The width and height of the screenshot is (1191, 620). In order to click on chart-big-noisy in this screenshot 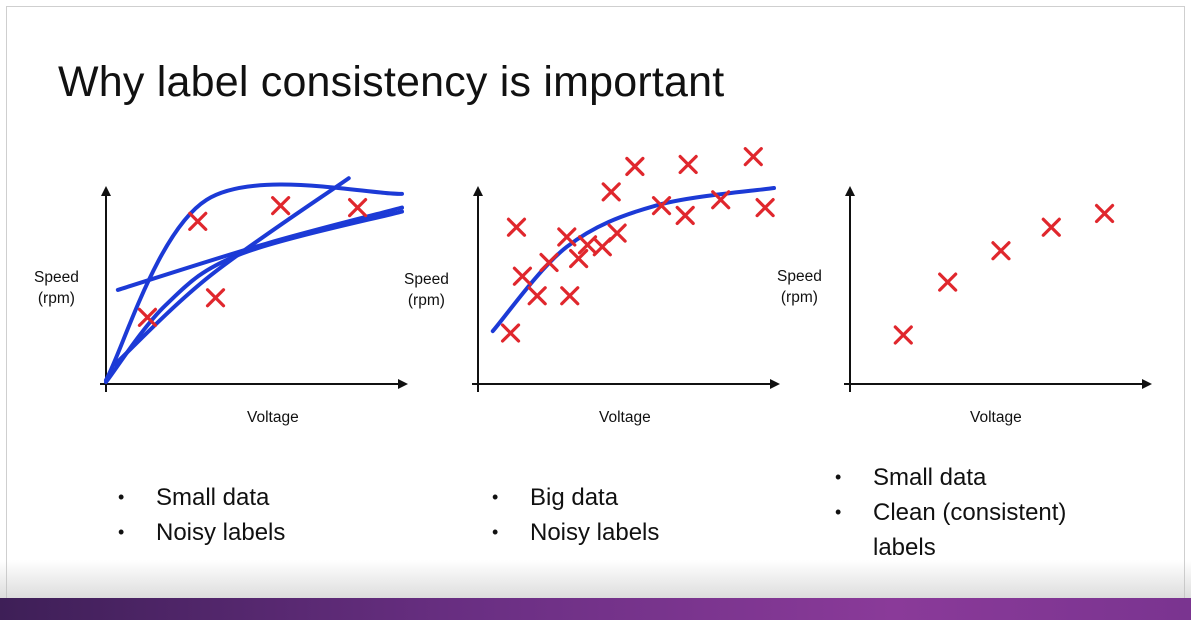, I will do `click(632, 293)`.